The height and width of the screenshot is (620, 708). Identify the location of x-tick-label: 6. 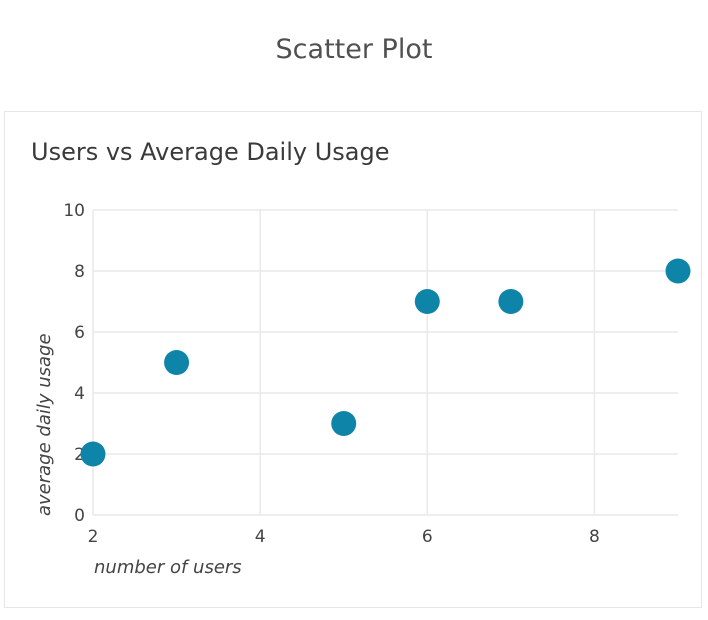
(427, 537).